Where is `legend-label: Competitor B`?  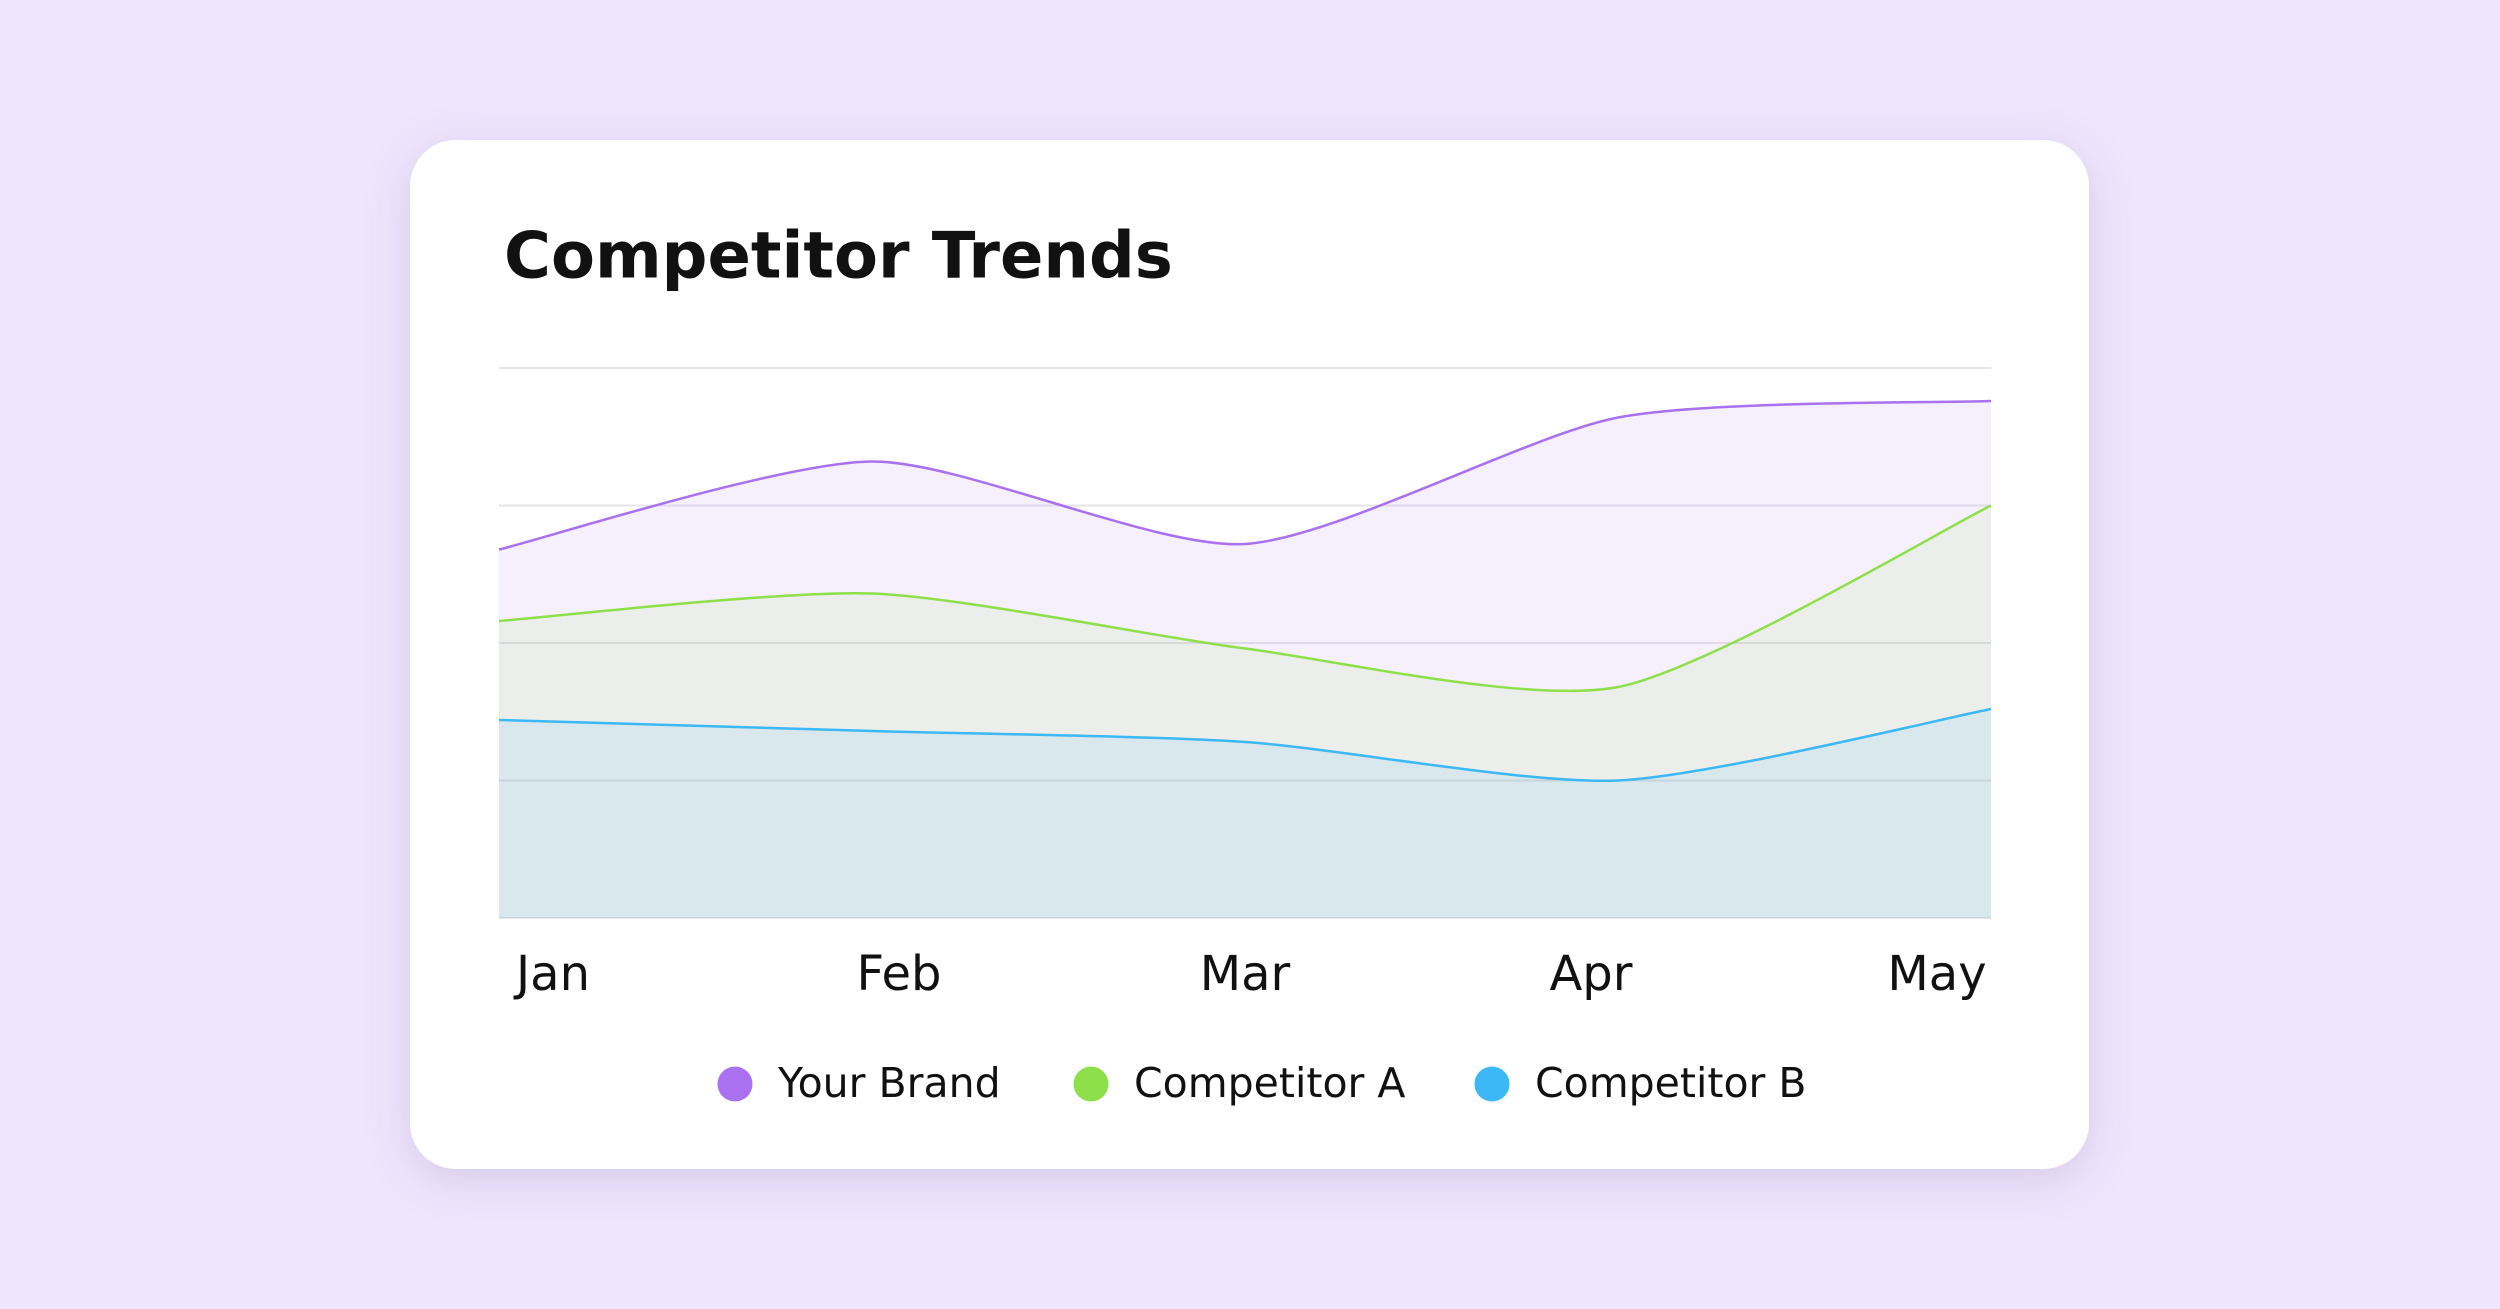 legend-label: Competitor B is located at coordinates (1671, 1083).